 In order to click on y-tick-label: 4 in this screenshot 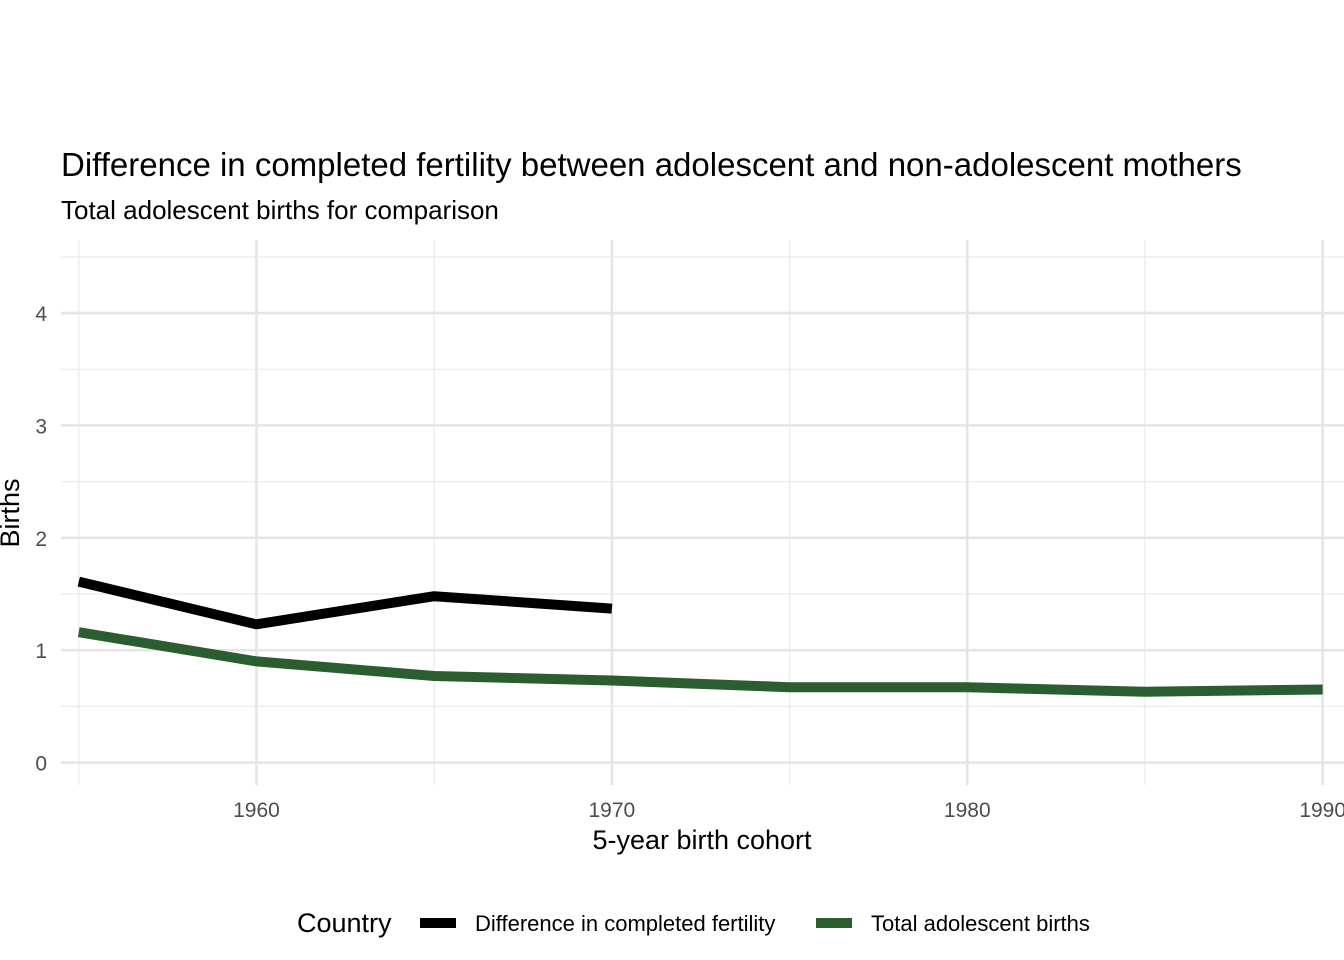, I will do `click(41, 314)`.